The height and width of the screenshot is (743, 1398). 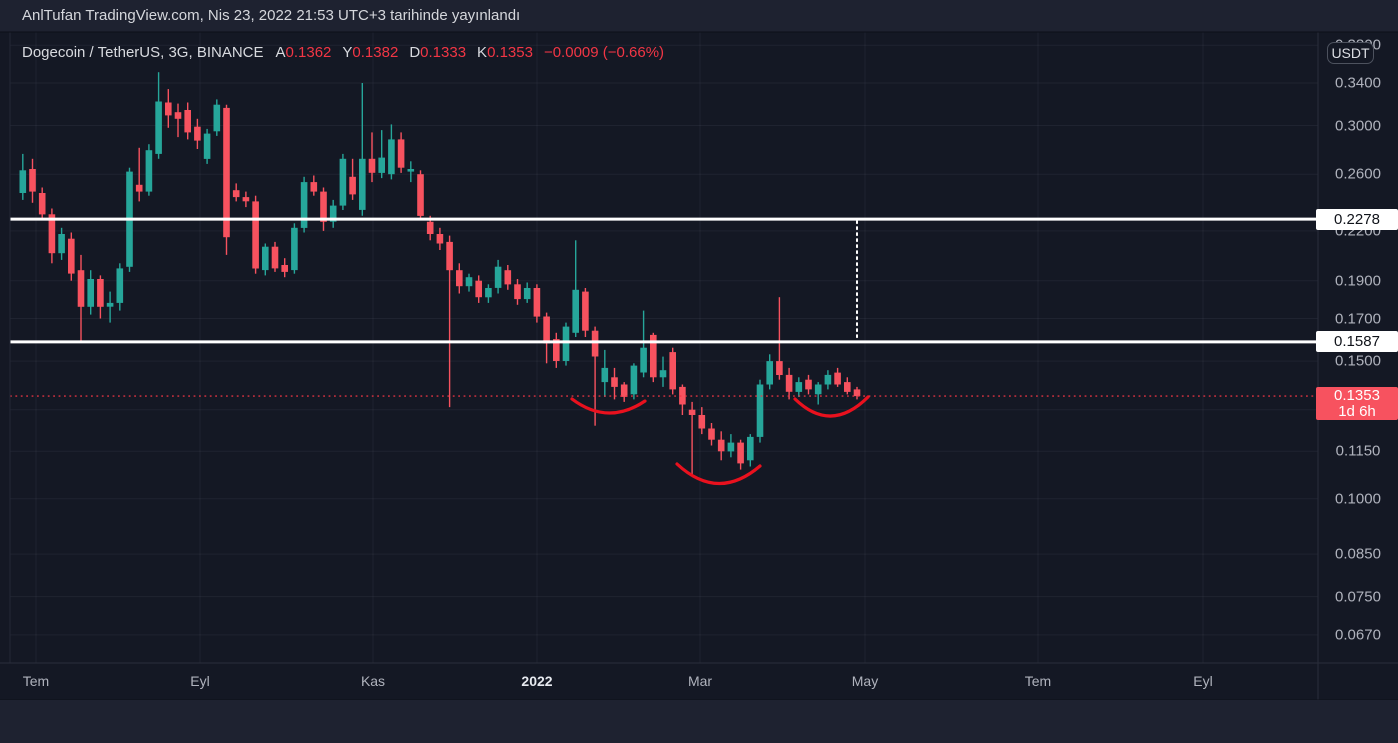 I want to click on time-axis-label: Kas, so click(x=373, y=681).